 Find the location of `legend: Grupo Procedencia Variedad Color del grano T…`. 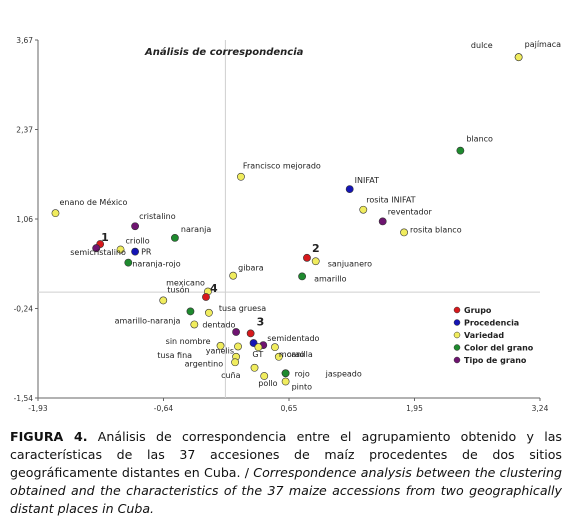

legend: Grupo Procedencia Variedad Color del grano T… is located at coordinates (493, 335).